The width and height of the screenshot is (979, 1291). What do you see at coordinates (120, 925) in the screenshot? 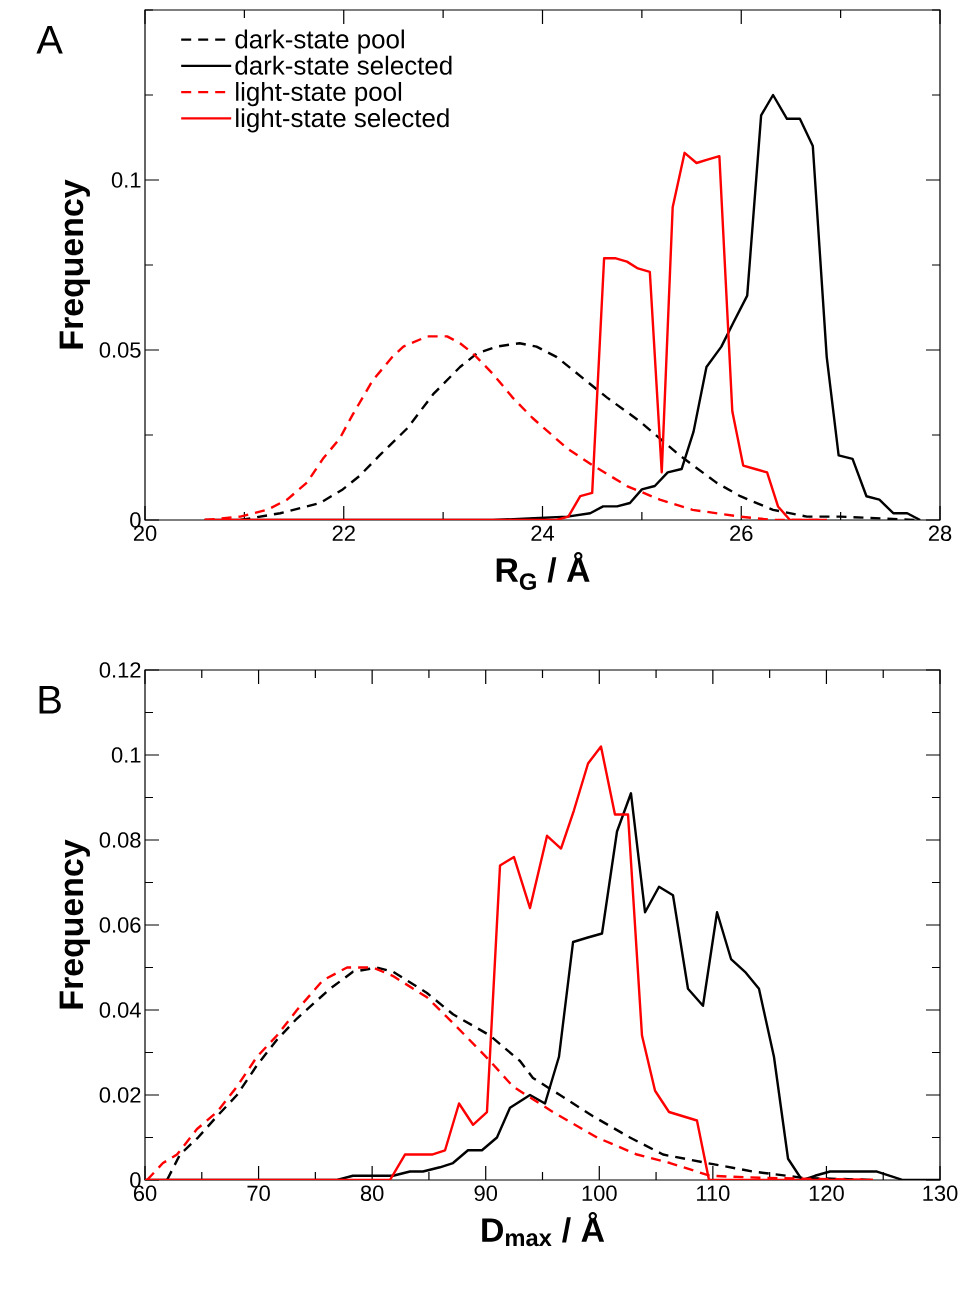
I see `y-tick-label: 0.06` at bounding box center [120, 925].